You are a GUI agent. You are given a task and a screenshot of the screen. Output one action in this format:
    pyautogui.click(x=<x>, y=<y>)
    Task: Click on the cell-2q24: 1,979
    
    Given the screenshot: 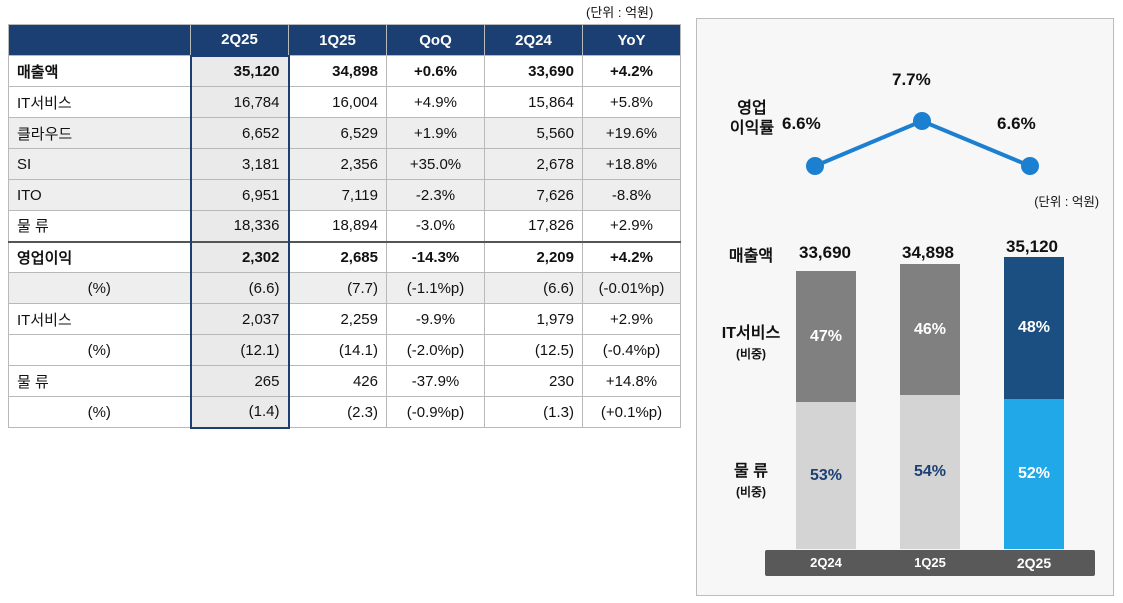 What is the action you would take?
    pyautogui.click(x=533, y=319)
    